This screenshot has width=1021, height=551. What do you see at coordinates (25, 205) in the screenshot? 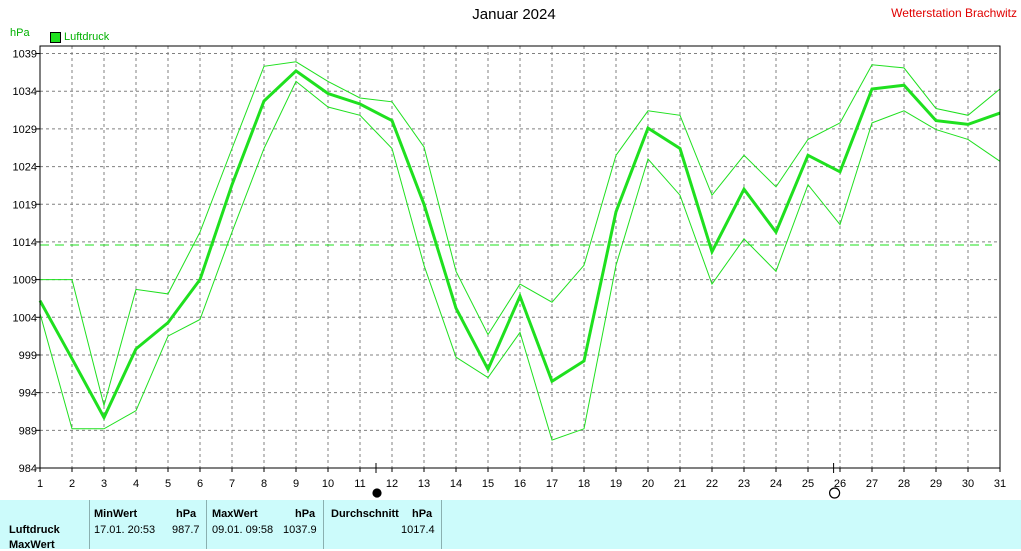
I see `y-tick-label: 1019` at bounding box center [25, 205].